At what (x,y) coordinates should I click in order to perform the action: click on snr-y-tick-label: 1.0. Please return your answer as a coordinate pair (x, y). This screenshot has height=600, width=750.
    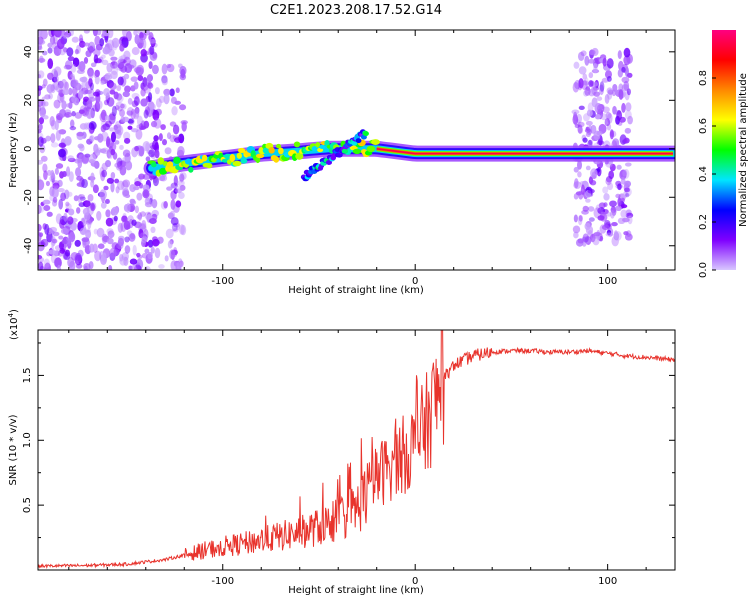
    Looking at the image, I should click on (27, 440).